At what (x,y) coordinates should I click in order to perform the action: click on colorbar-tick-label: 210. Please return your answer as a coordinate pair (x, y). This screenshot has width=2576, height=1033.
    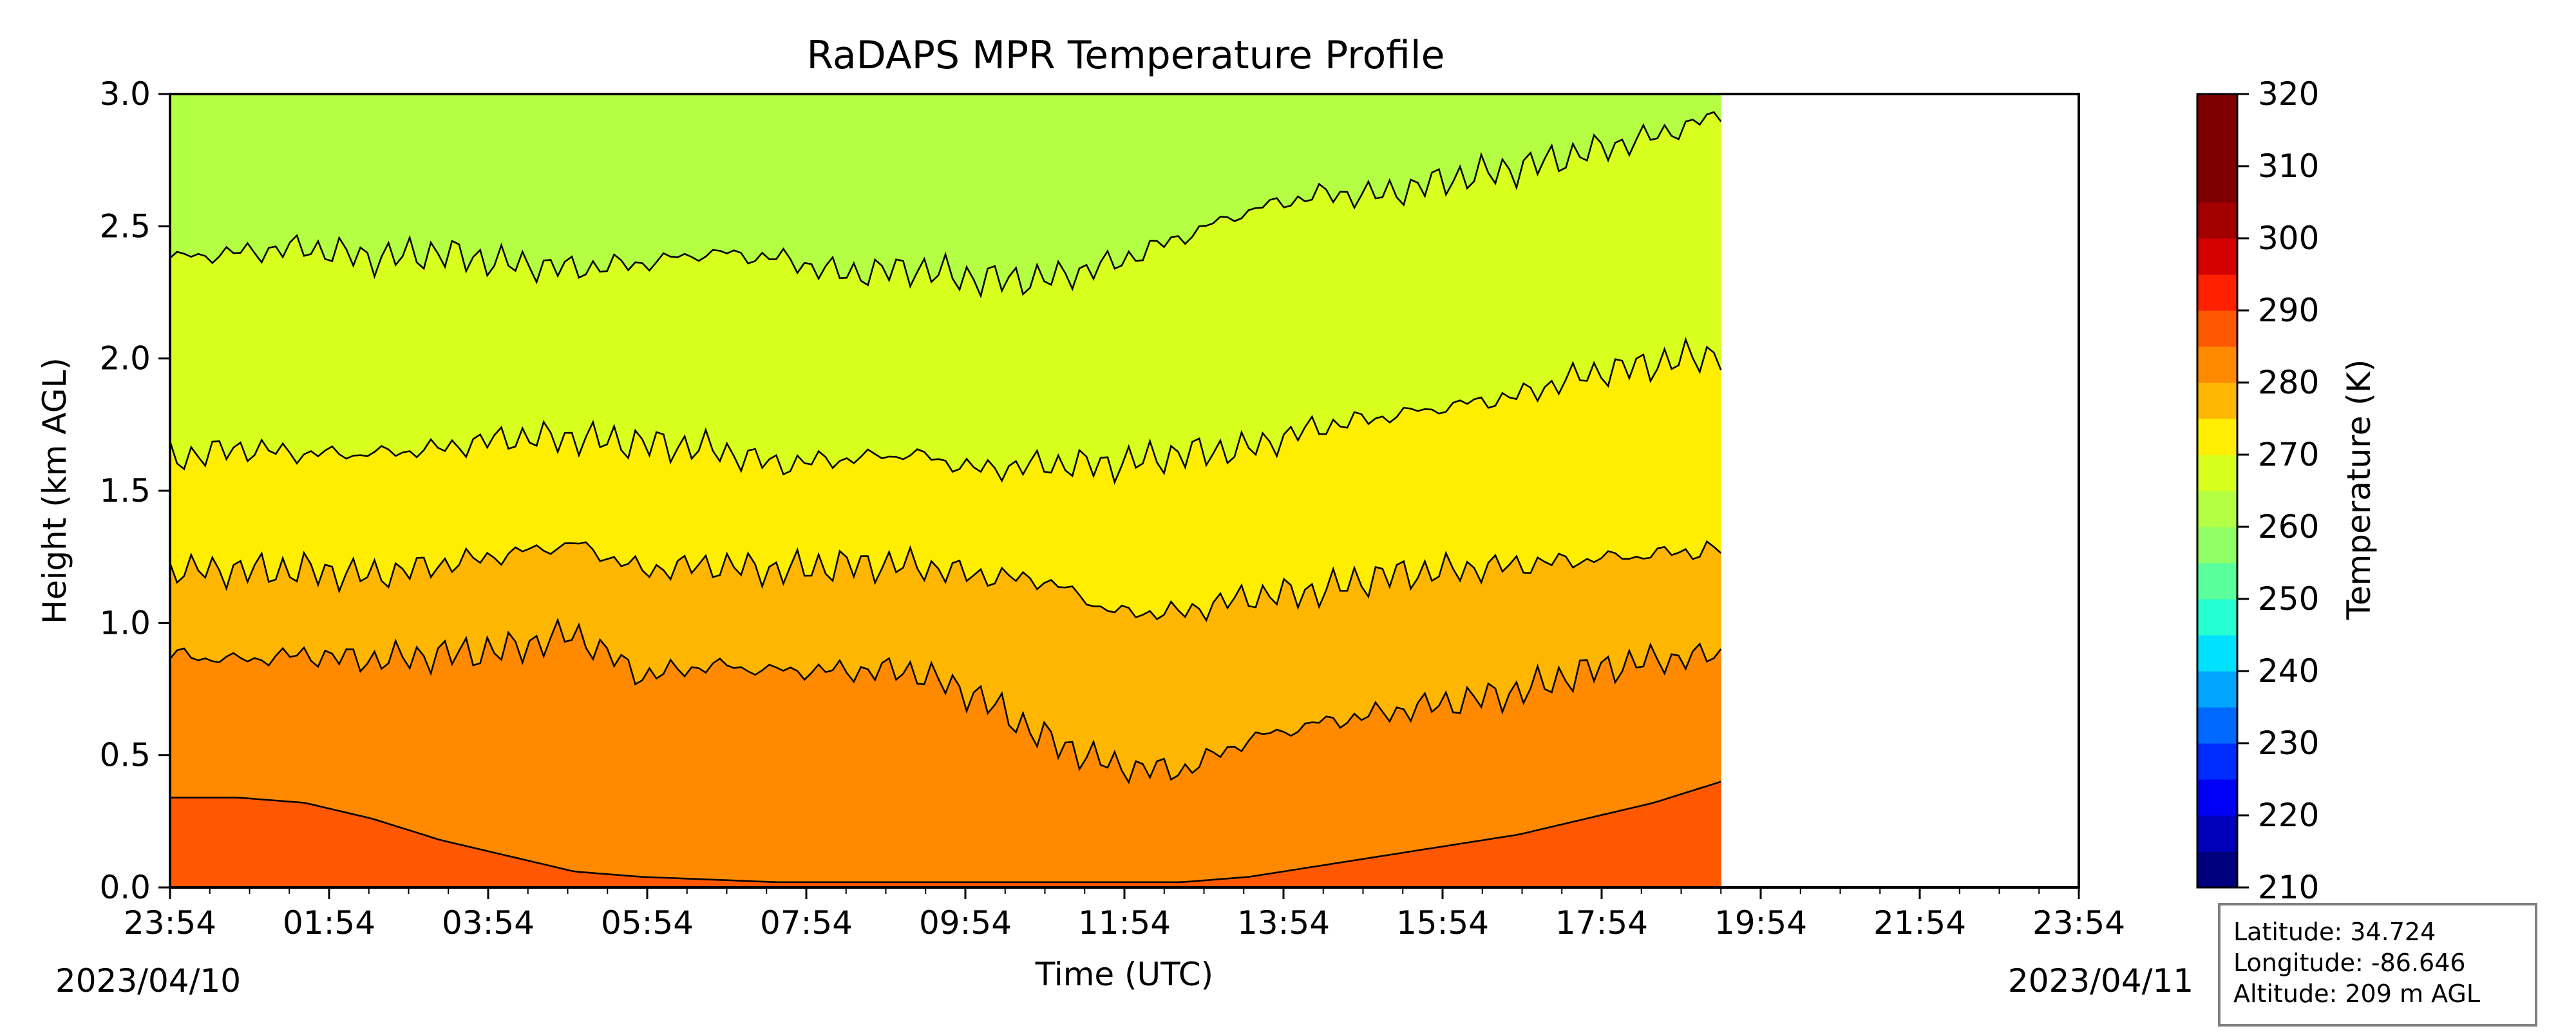
    Looking at the image, I should click on (2289, 887).